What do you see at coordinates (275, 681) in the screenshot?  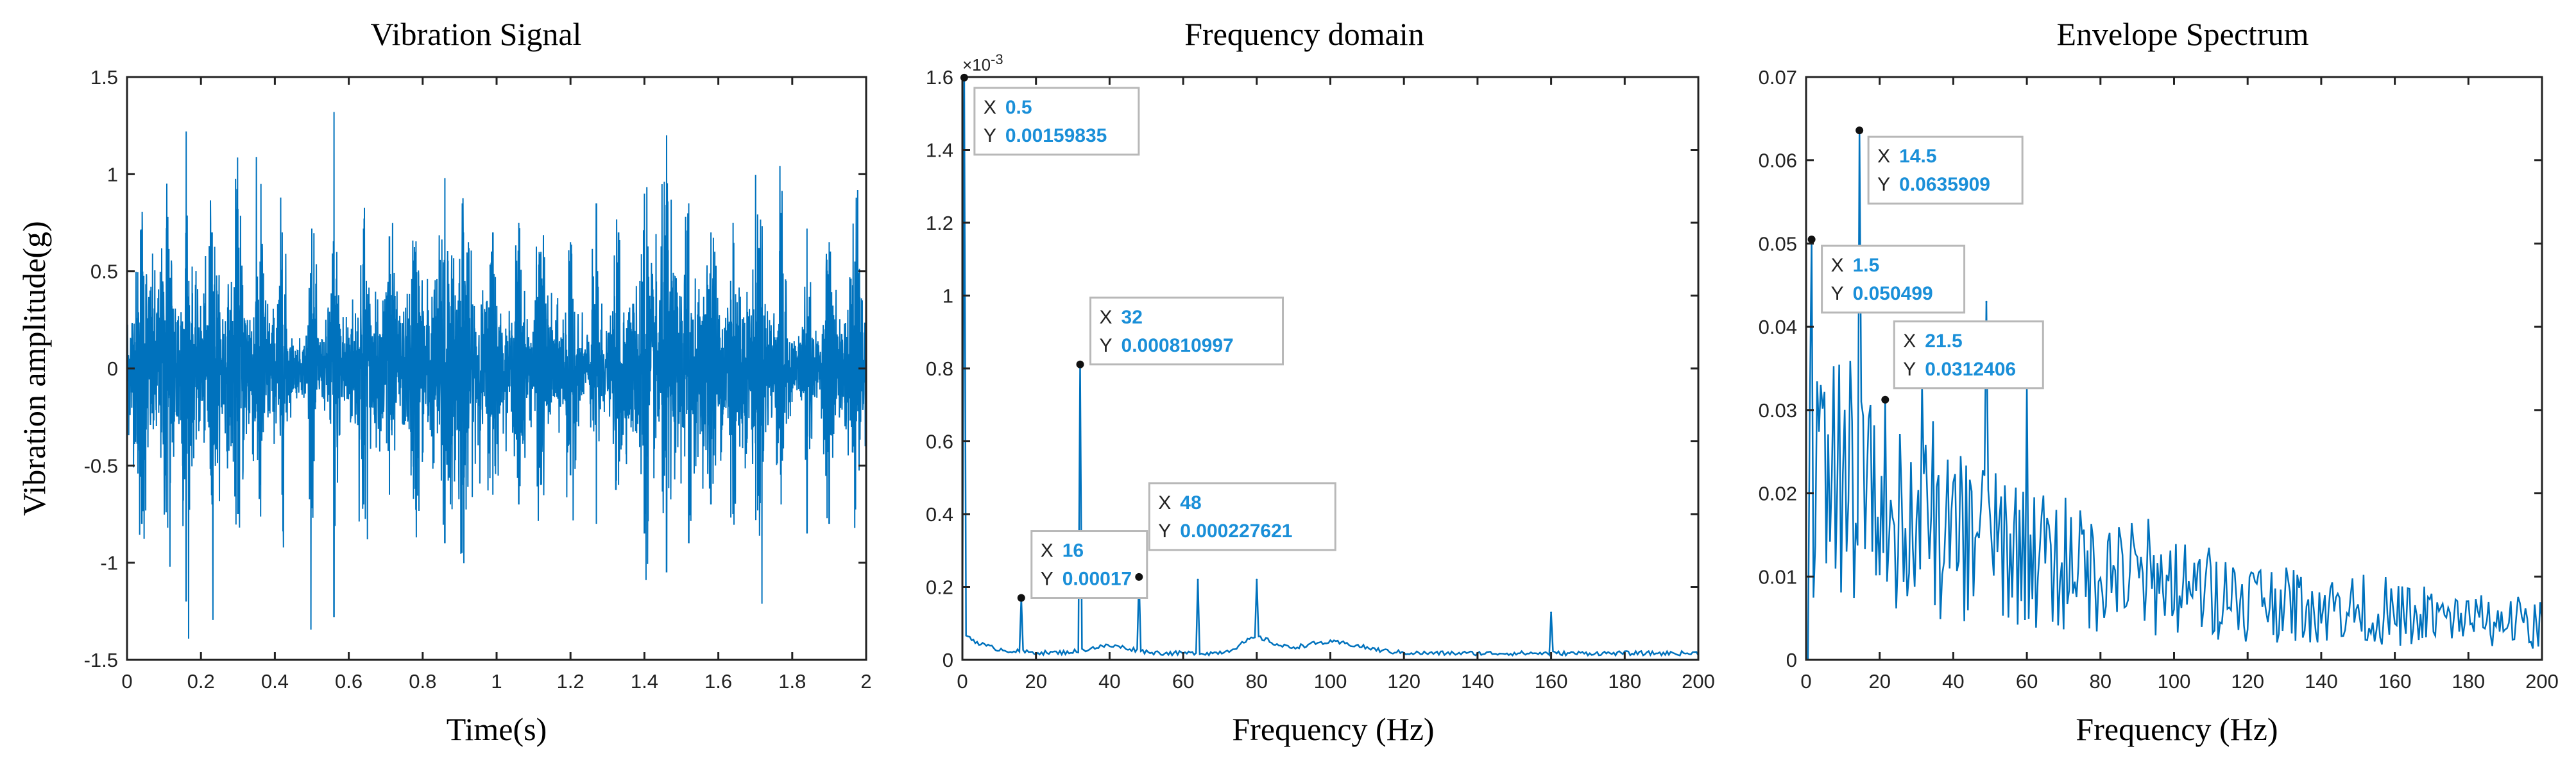 I see `x-tick-label: 0.4` at bounding box center [275, 681].